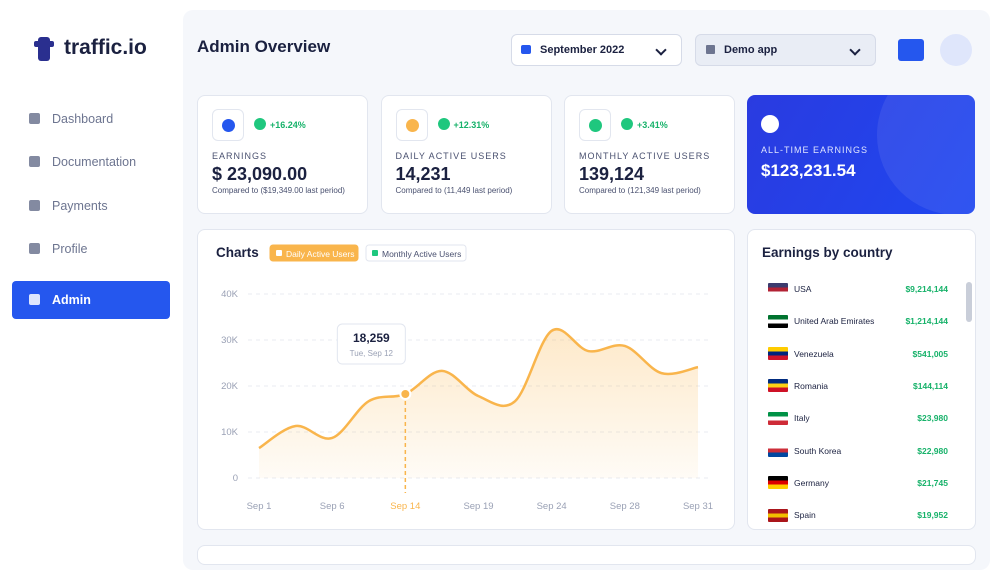 This screenshot has height=570, width=1000. I want to click on country-name: Romania, so click(811, 385).